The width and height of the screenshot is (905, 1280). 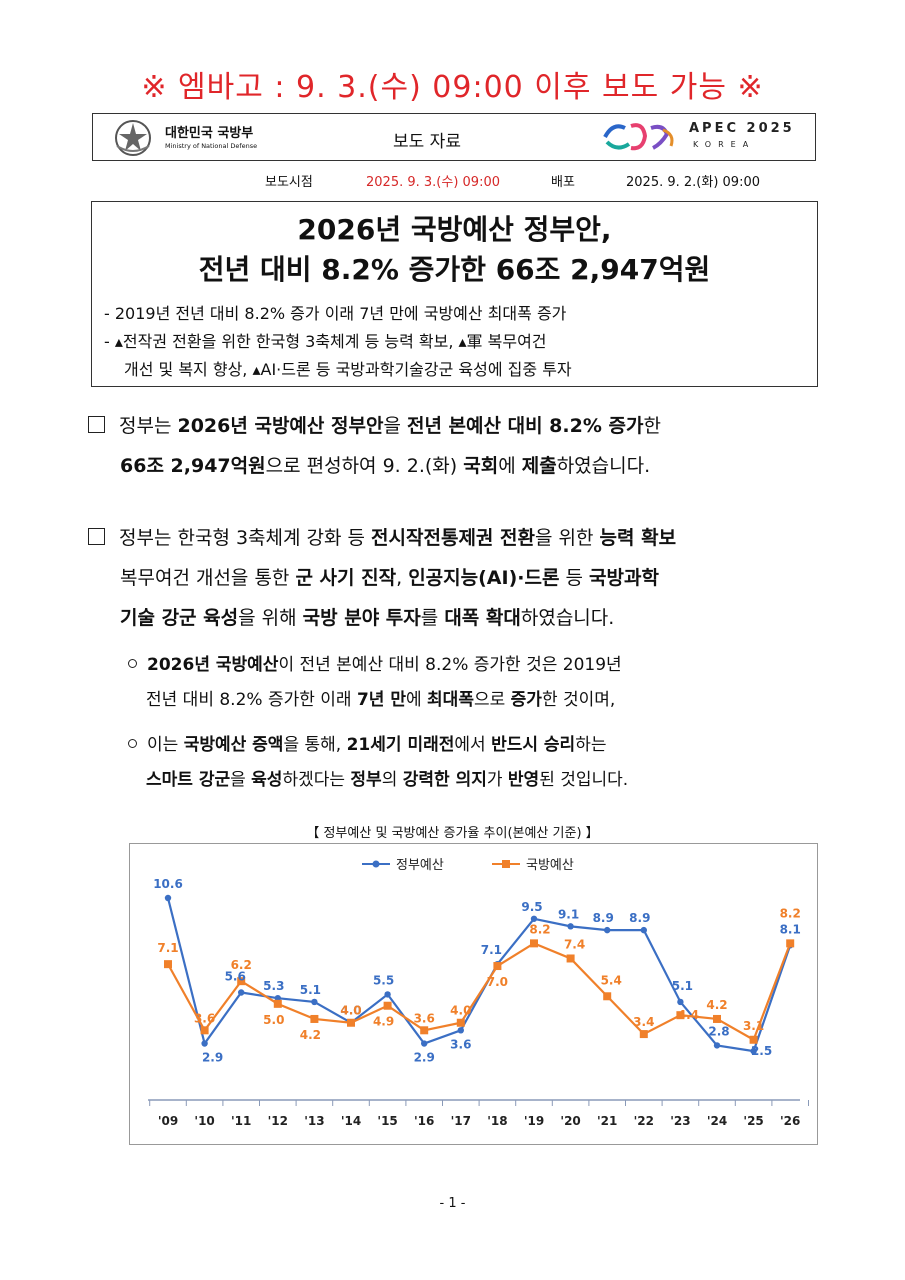 What do you see at coordinates (427, 142) in the screenshot?
I see `document-type: 보도 자료` at bounding box center [427, 142].